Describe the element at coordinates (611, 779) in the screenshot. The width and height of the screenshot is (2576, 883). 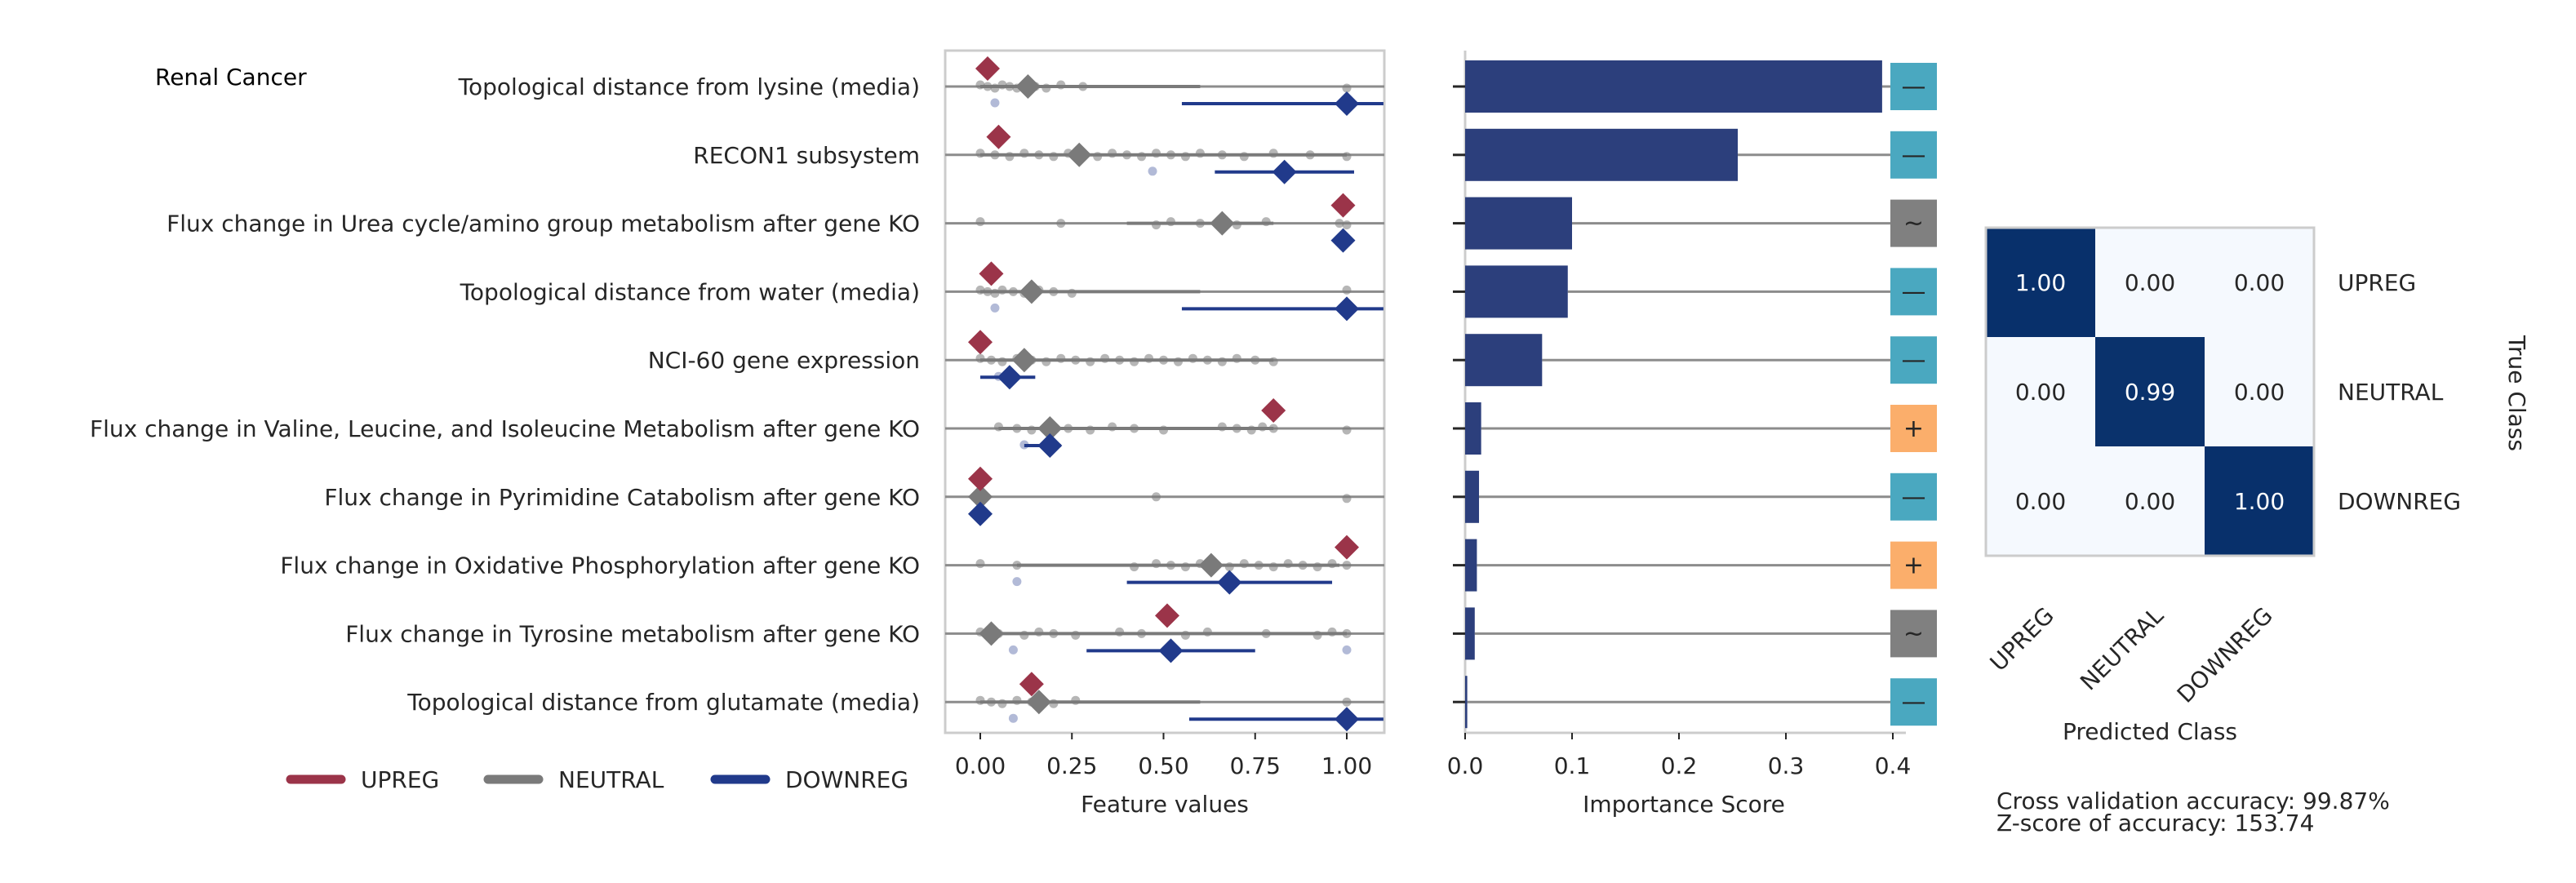
I see `legend-label: NEUTRAL` at that location.